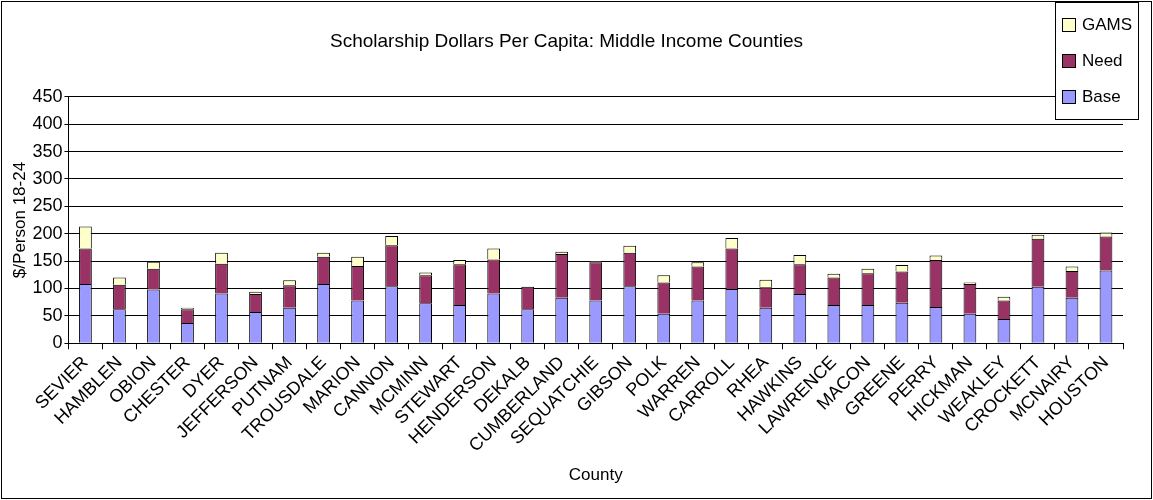 This screenshot has width=1153, height=500. What do you see at coordinates (47, 287) in the screenshot?
I see `y-tick-label: 100` at bounding box center [47, 287].